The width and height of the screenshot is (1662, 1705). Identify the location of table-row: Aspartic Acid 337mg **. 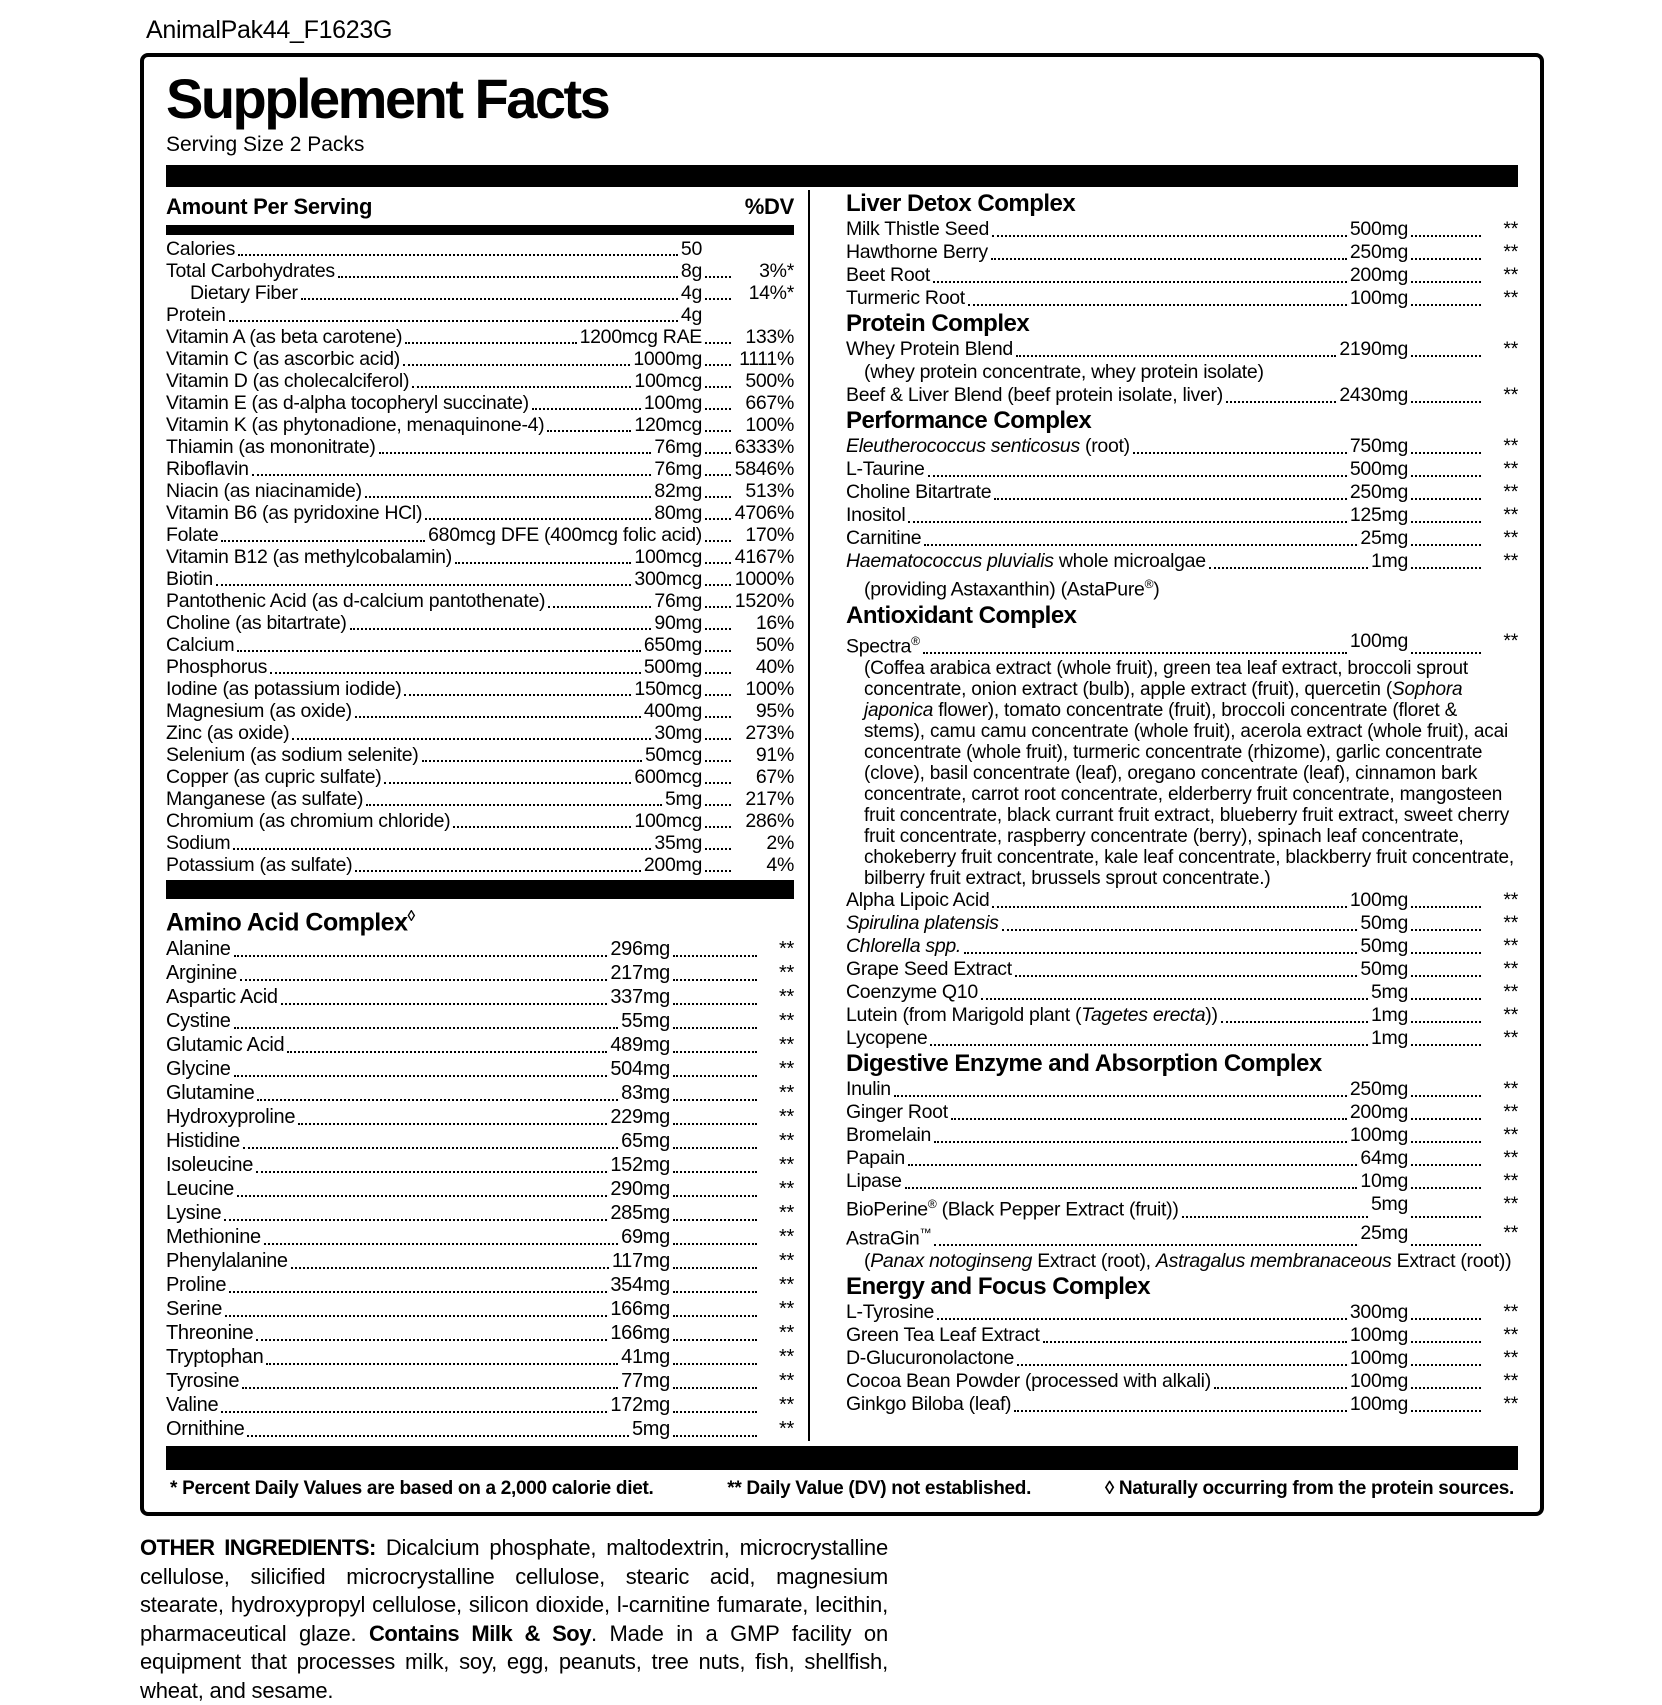
(480, 997).